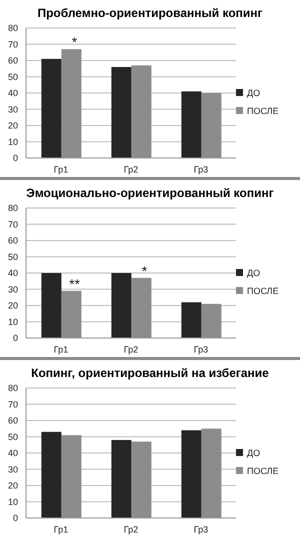 The width and height of the screenshot is (300, 548). What do you see at coordinates (150, 13) in the screenshot?
I see `chart-title: Проблемно-ориентированный копинг` at bounding box center [150, 13].